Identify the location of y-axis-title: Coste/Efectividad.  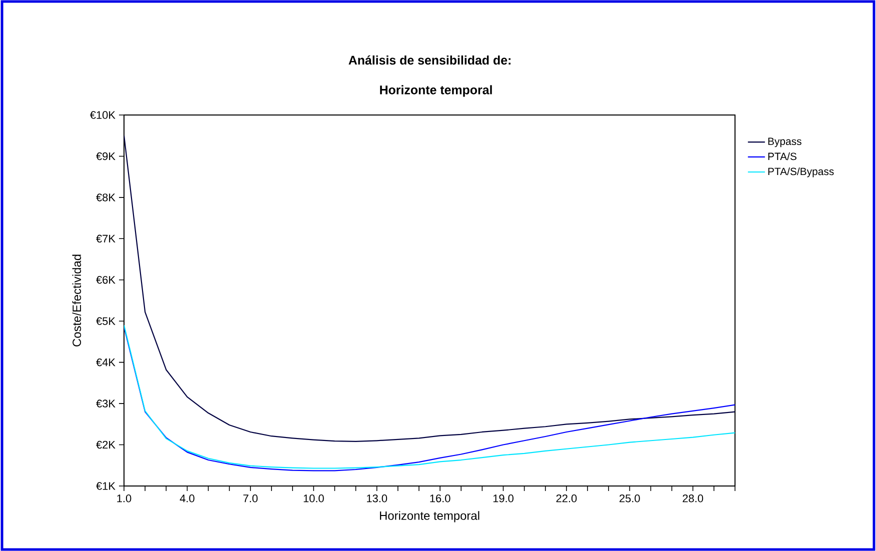
(77, 300).